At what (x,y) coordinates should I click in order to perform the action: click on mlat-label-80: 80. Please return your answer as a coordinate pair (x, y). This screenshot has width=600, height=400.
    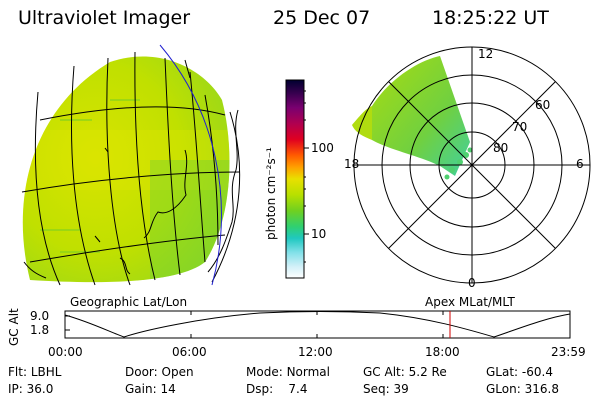
    Looking at the image, I should click on (501, 148).